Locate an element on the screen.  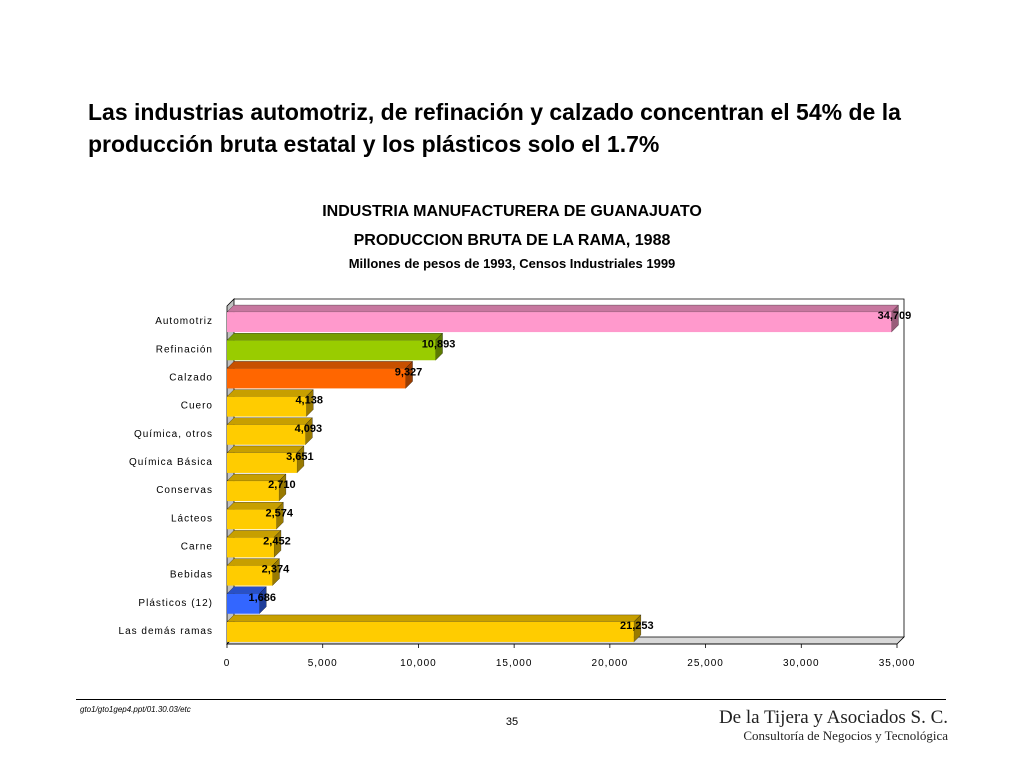
company-tagline: Consultoría de Negocios y Tecnológica is located at coordinates (845, 735).